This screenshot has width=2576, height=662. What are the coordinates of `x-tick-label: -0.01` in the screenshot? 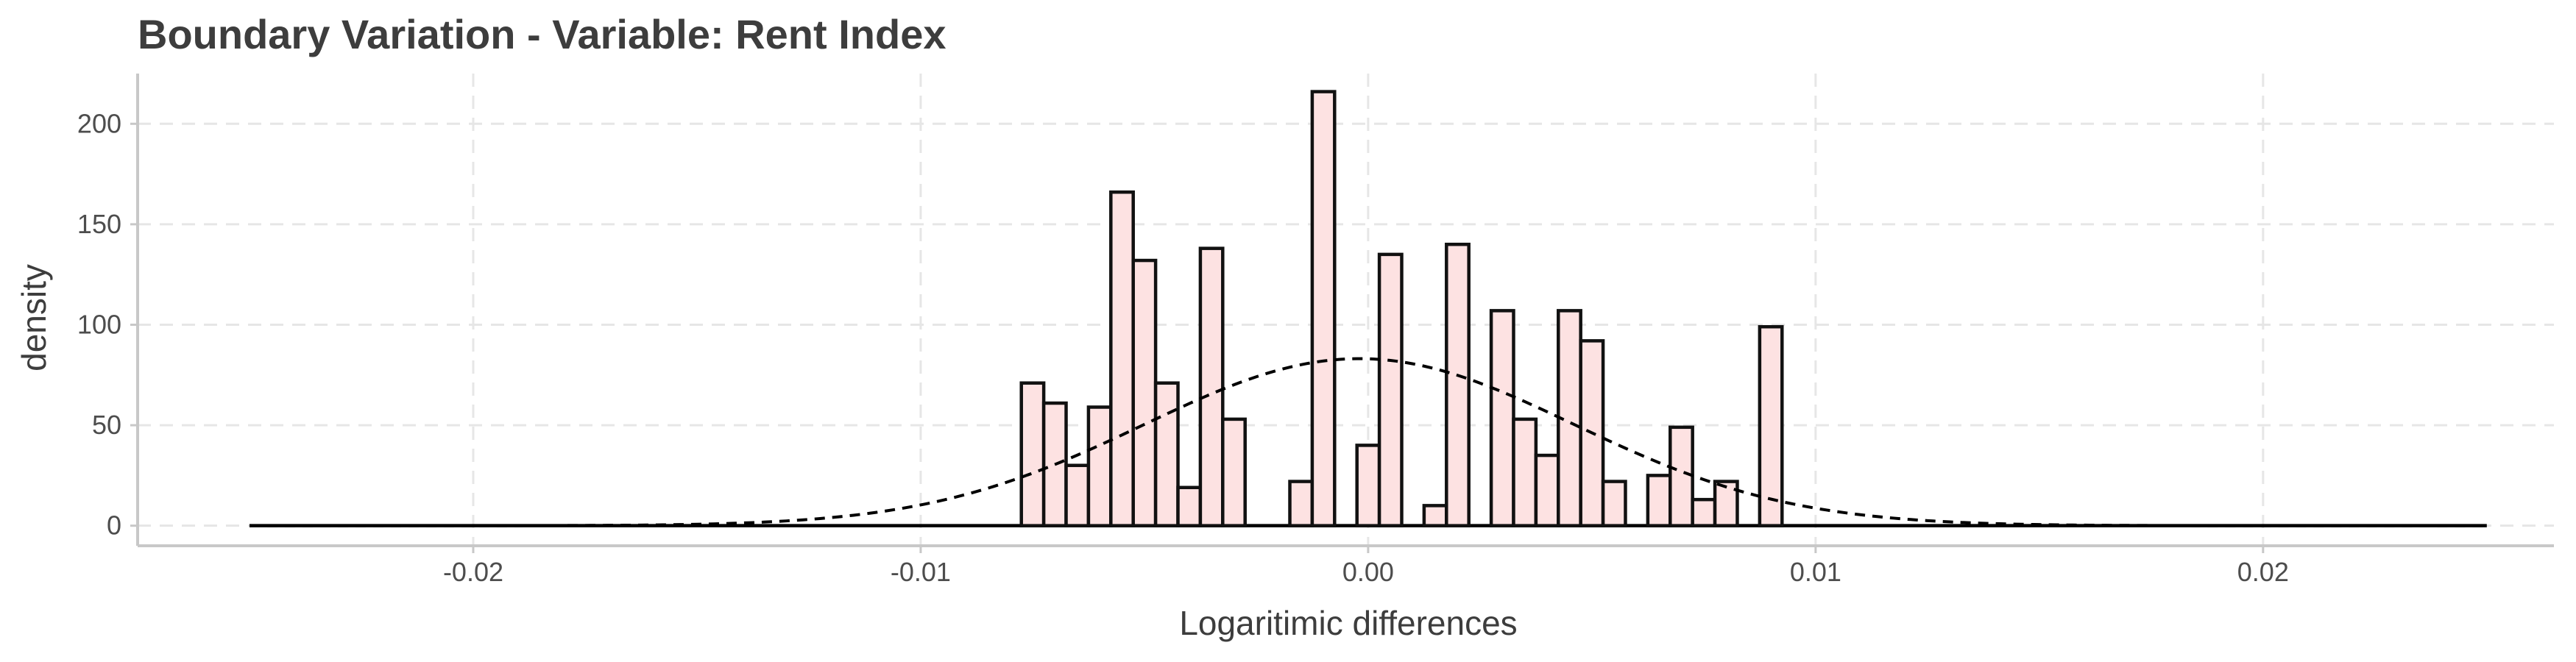 It's located at (921, 572).